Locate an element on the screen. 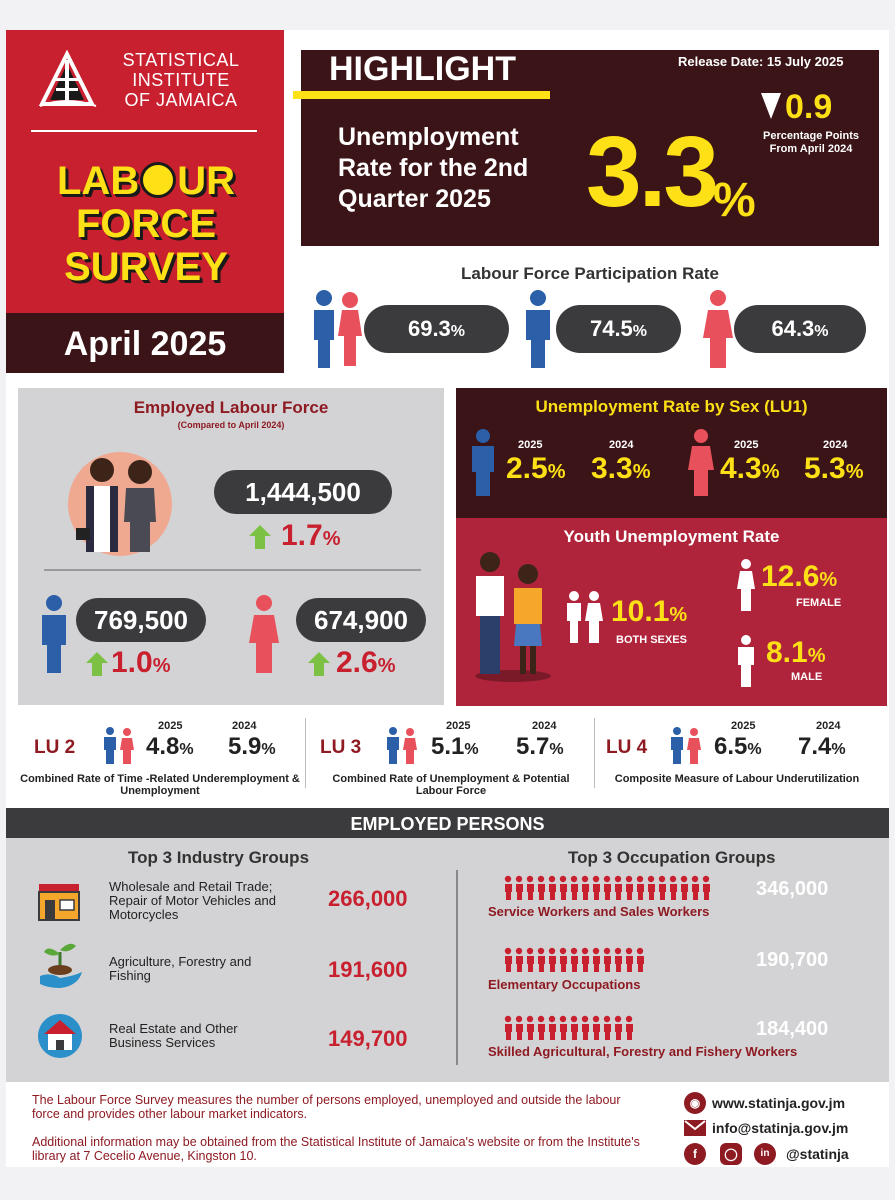  social-handle: @statinja is located at coordinates (817, 1154).